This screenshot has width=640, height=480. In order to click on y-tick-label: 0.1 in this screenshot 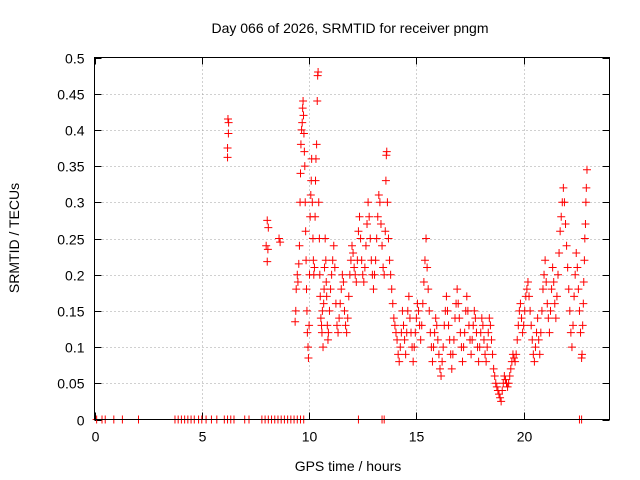, I will do `click(75, 348)`.